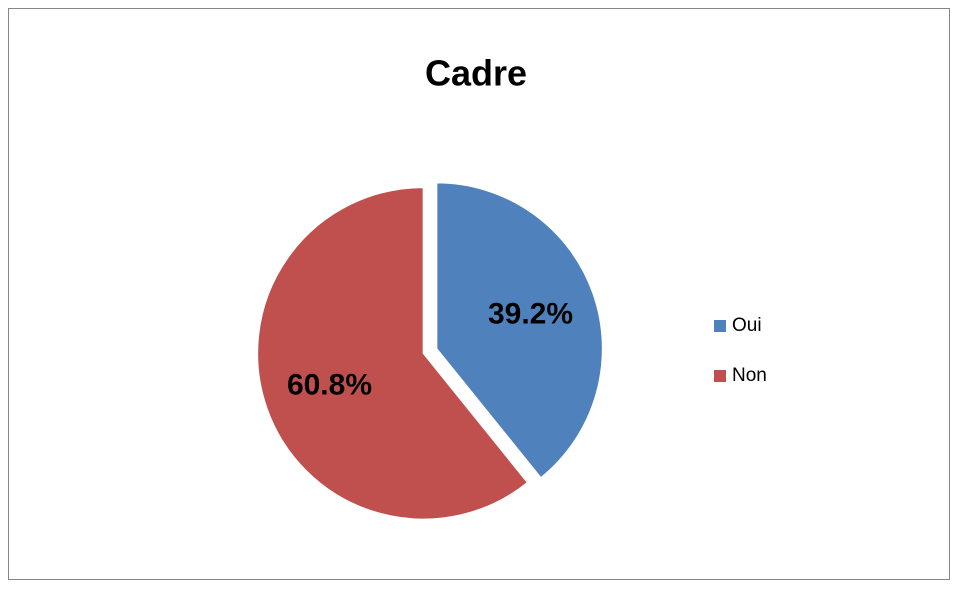  I want to click on pie-slice, so click(519, 330).